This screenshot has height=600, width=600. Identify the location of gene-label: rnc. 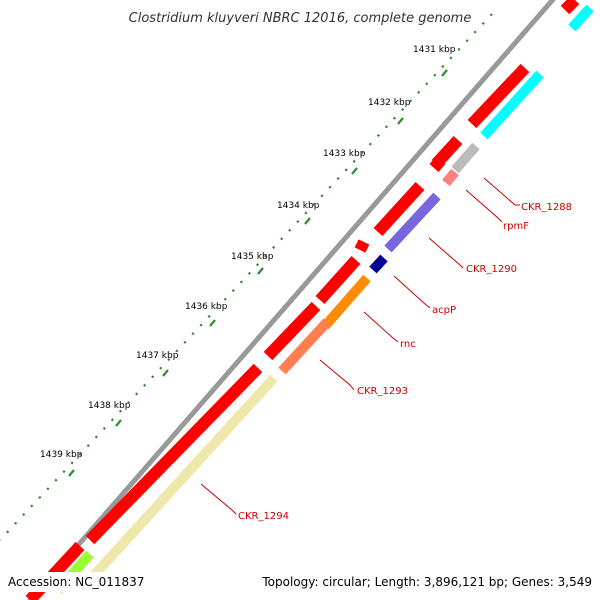
(408, 344).